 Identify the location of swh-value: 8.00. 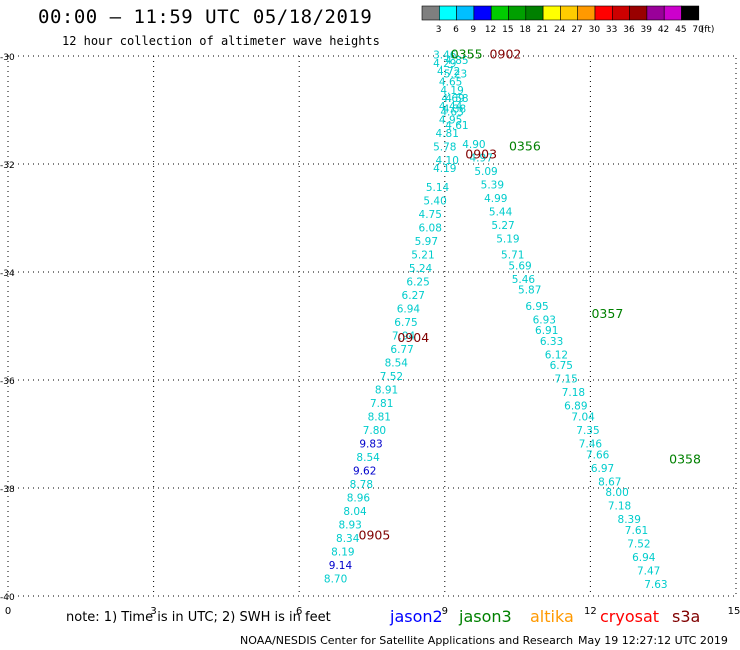
(616, 493).